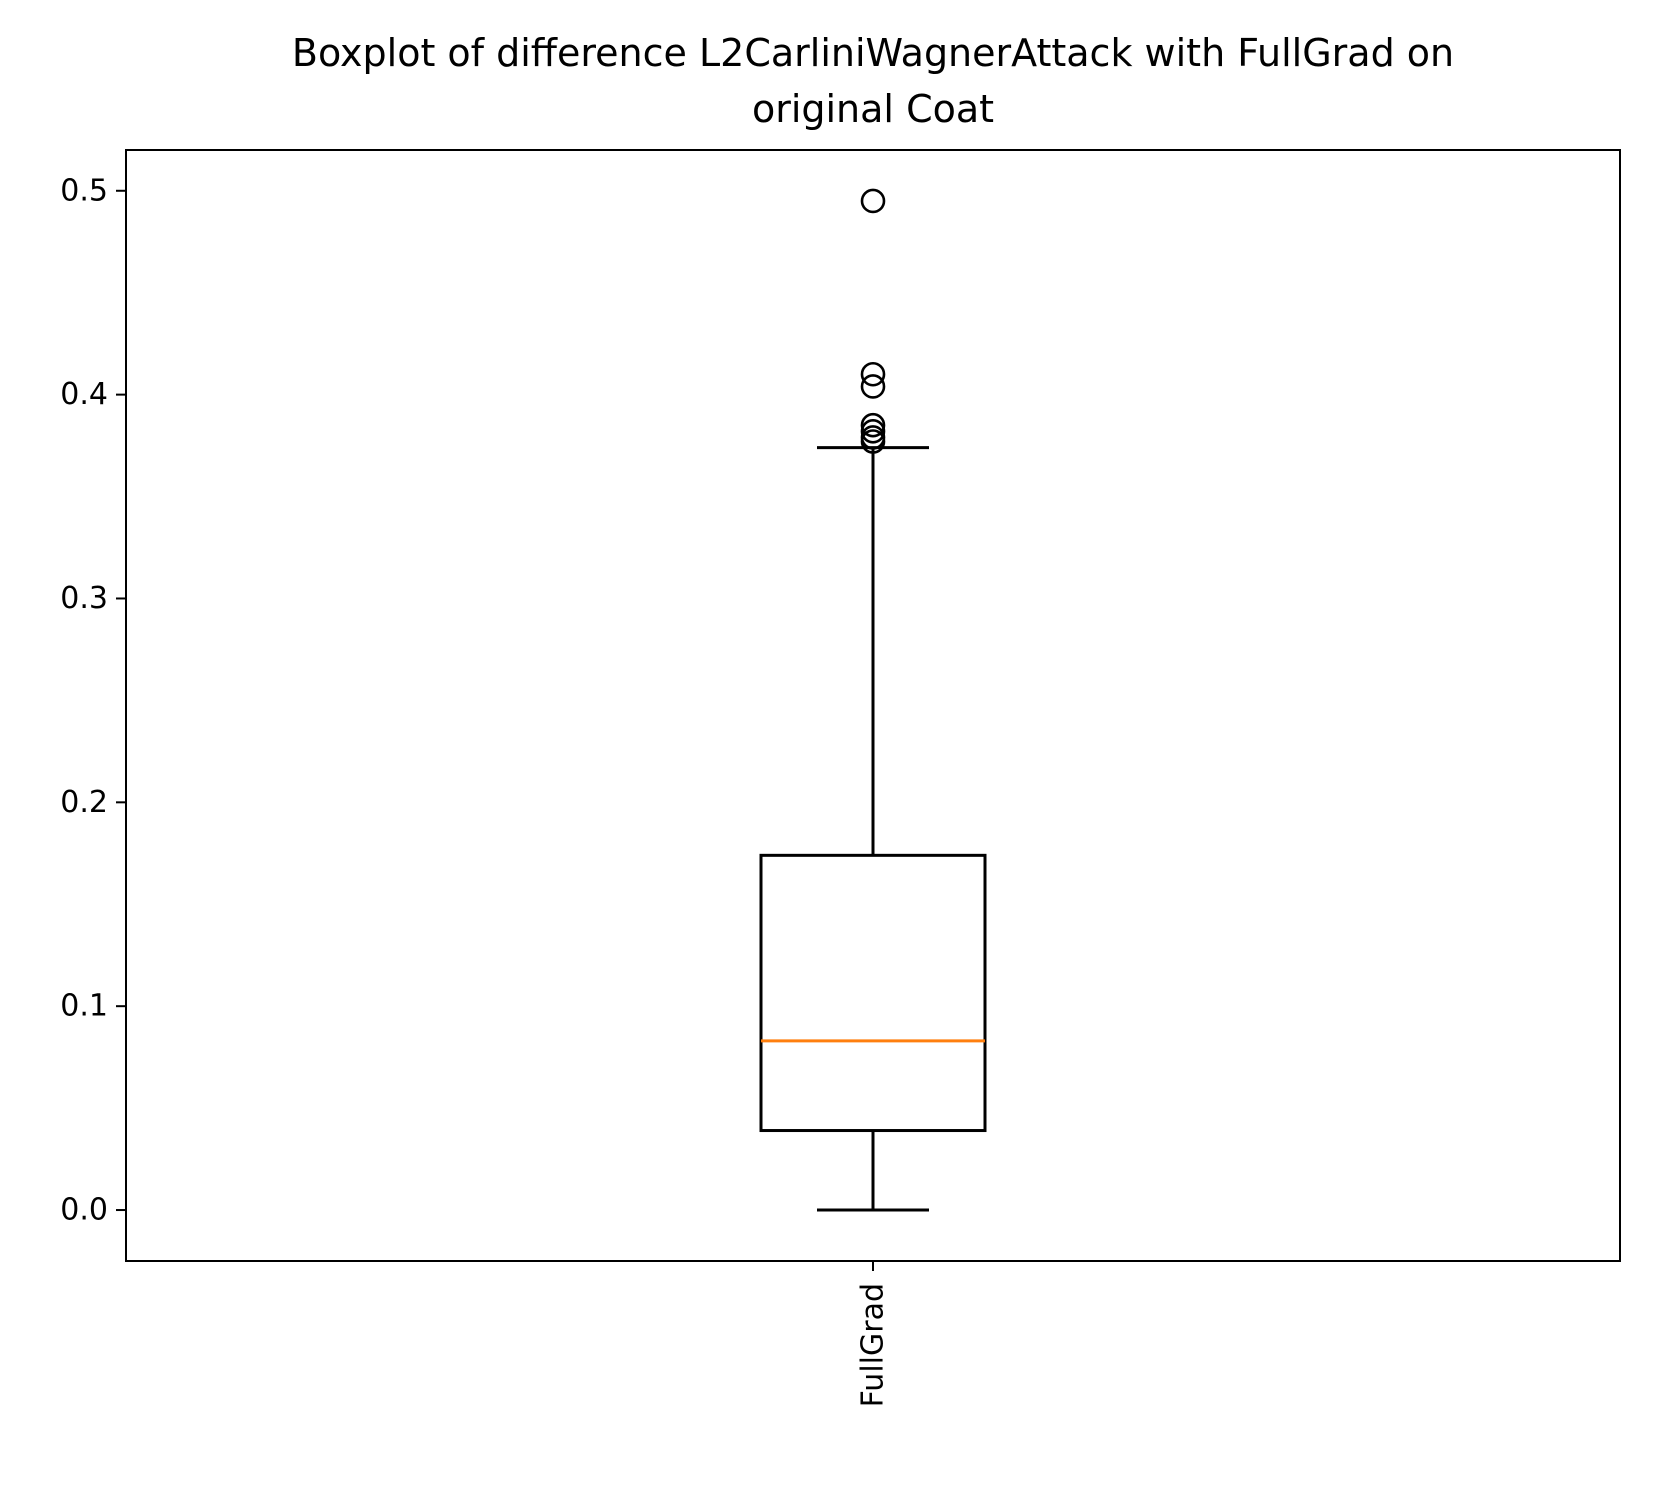  Describe the element at coordinates (84, 394) in the screenshot. I see `y-tick-label: 0.4` at that location.